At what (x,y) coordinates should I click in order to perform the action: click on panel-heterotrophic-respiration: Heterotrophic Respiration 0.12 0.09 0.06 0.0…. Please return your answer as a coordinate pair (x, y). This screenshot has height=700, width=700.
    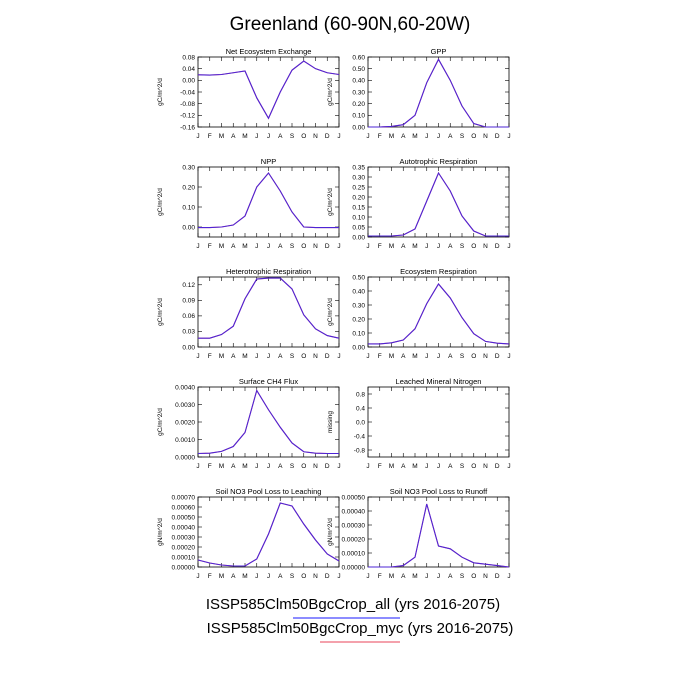
    Looking at the image, I should click on (249, 313).